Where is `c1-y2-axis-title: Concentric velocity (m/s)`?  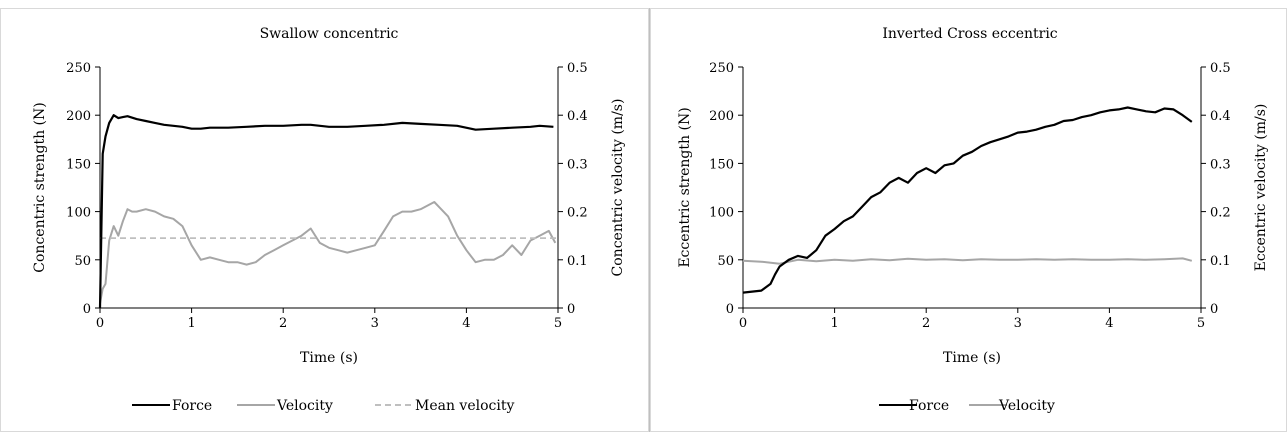 c1-y2-axis-title: Concentric velocity (m/s) is located at coordinates (618, 188).